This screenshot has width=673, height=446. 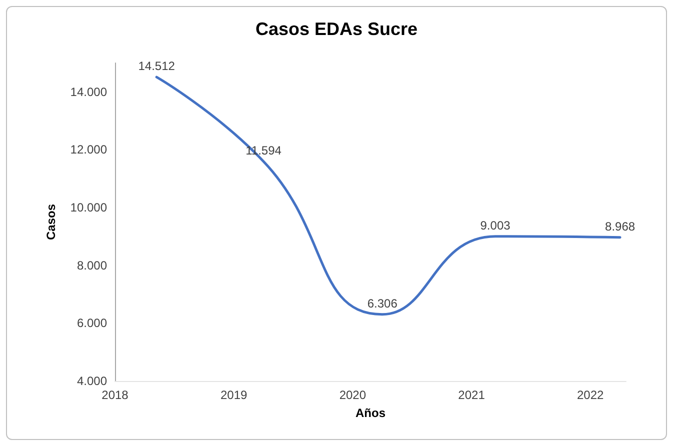 What do you see at coordinates (382, 303) in the screenshot?
I see `data-label: 6.306` at bounding box center [382, 303].